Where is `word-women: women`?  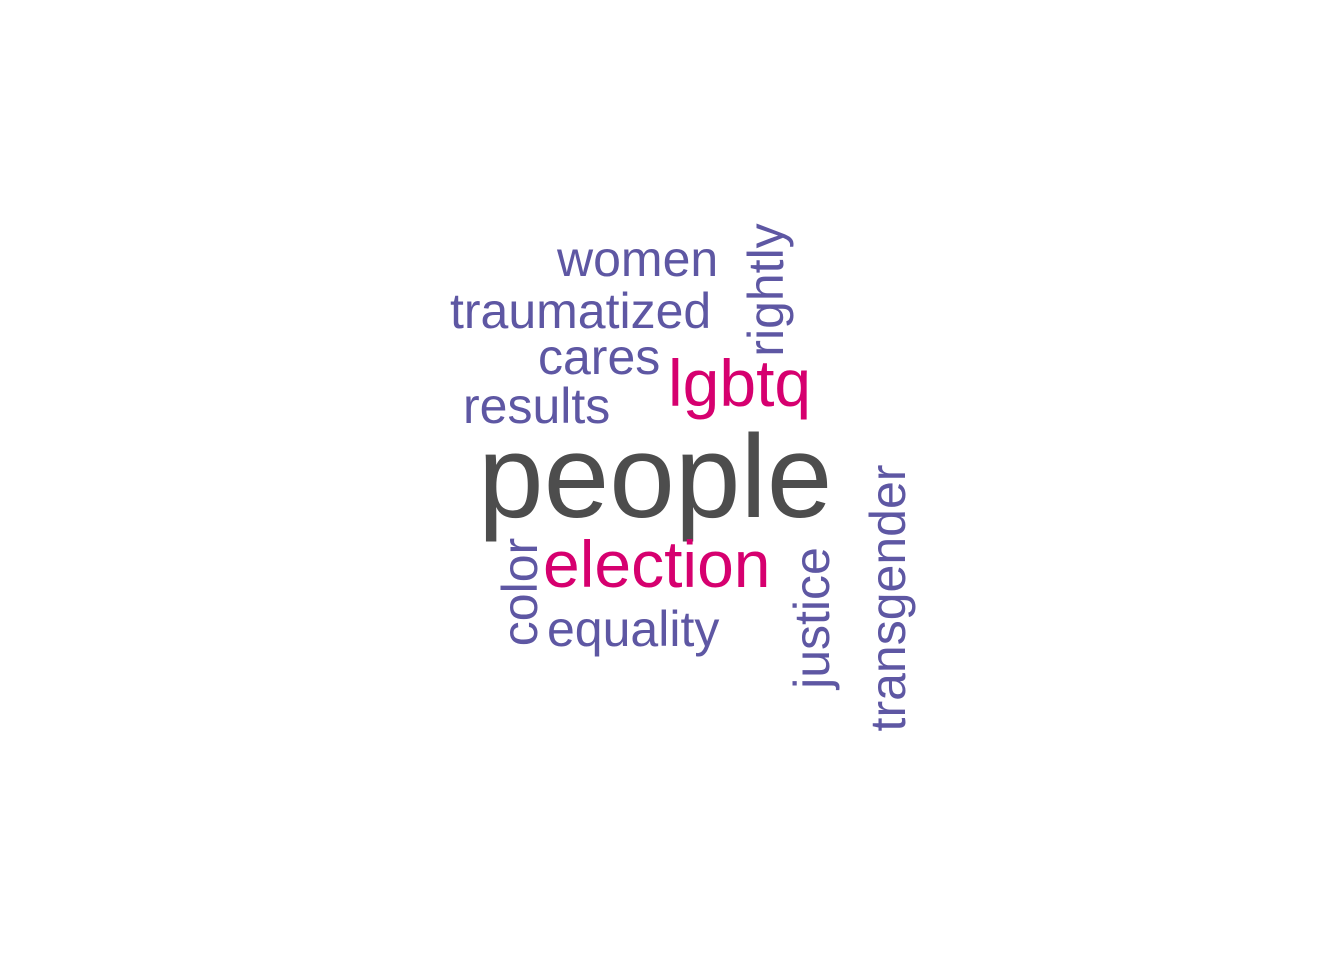
word-women: women is located at coordinates (638, 259).